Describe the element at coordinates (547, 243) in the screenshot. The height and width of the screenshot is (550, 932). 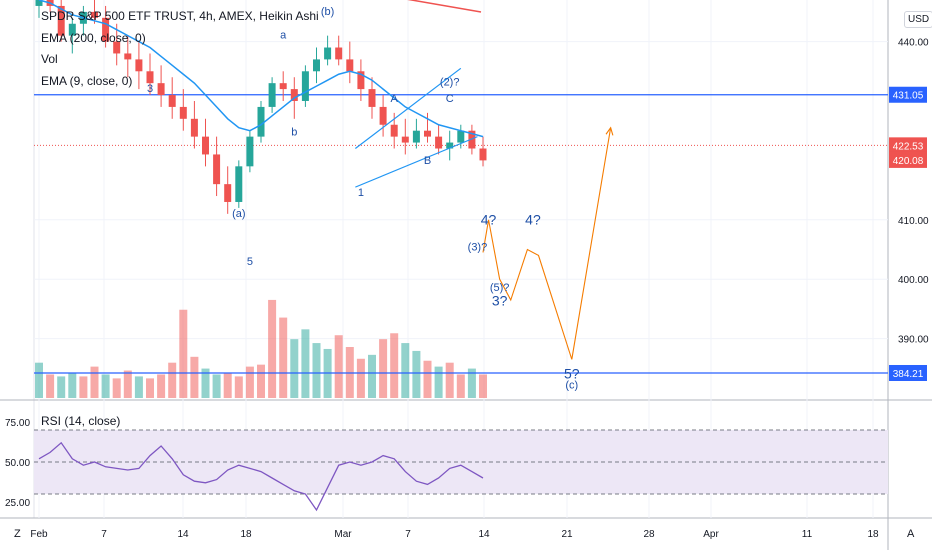
I see `projection-path` at that location.